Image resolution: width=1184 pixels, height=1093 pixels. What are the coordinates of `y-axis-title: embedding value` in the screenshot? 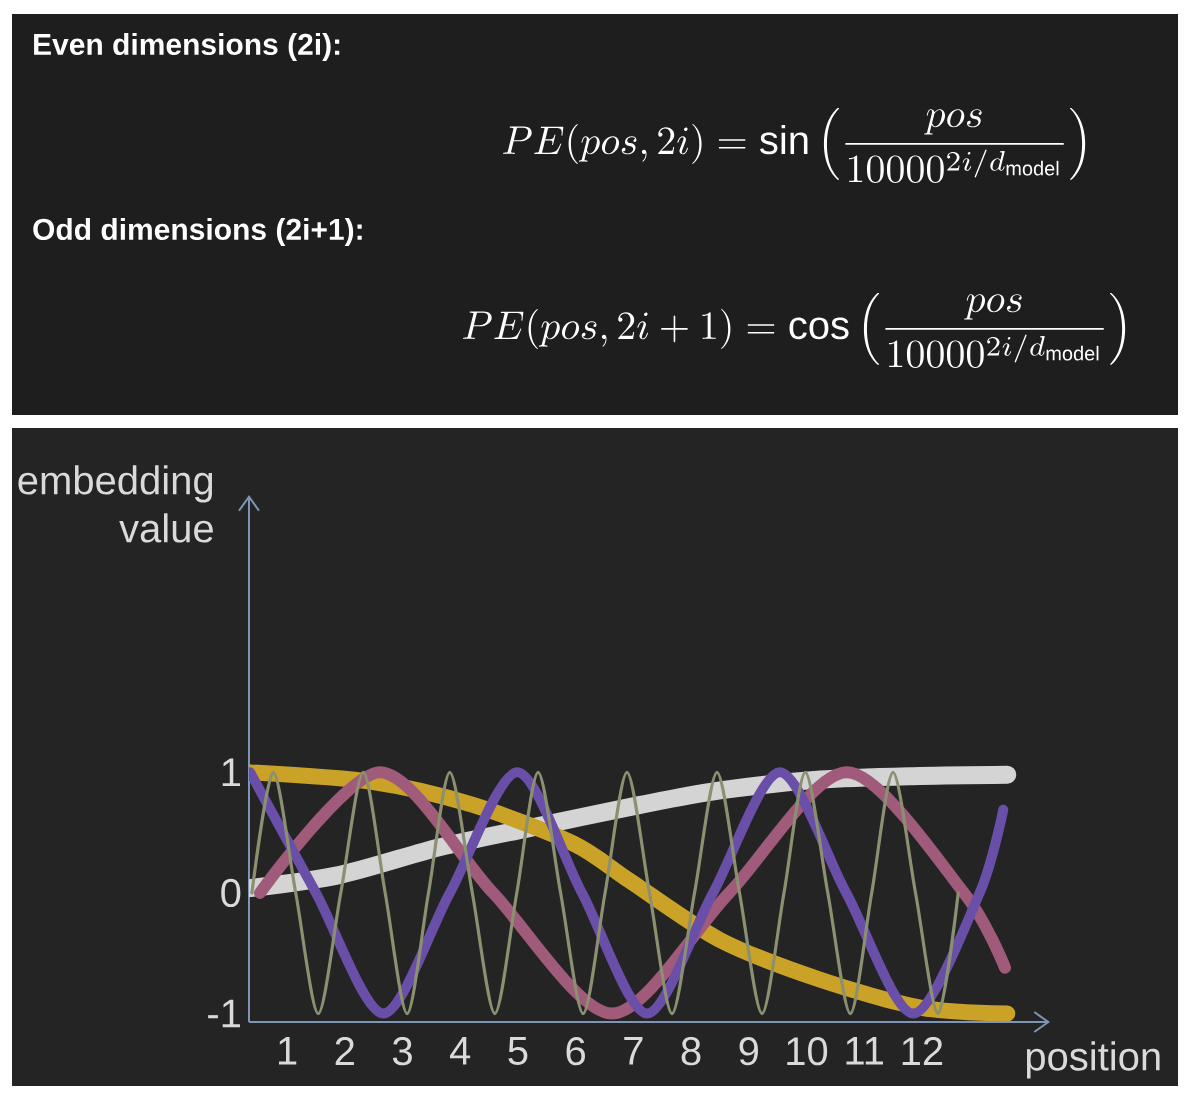 It's located at (115, 504).